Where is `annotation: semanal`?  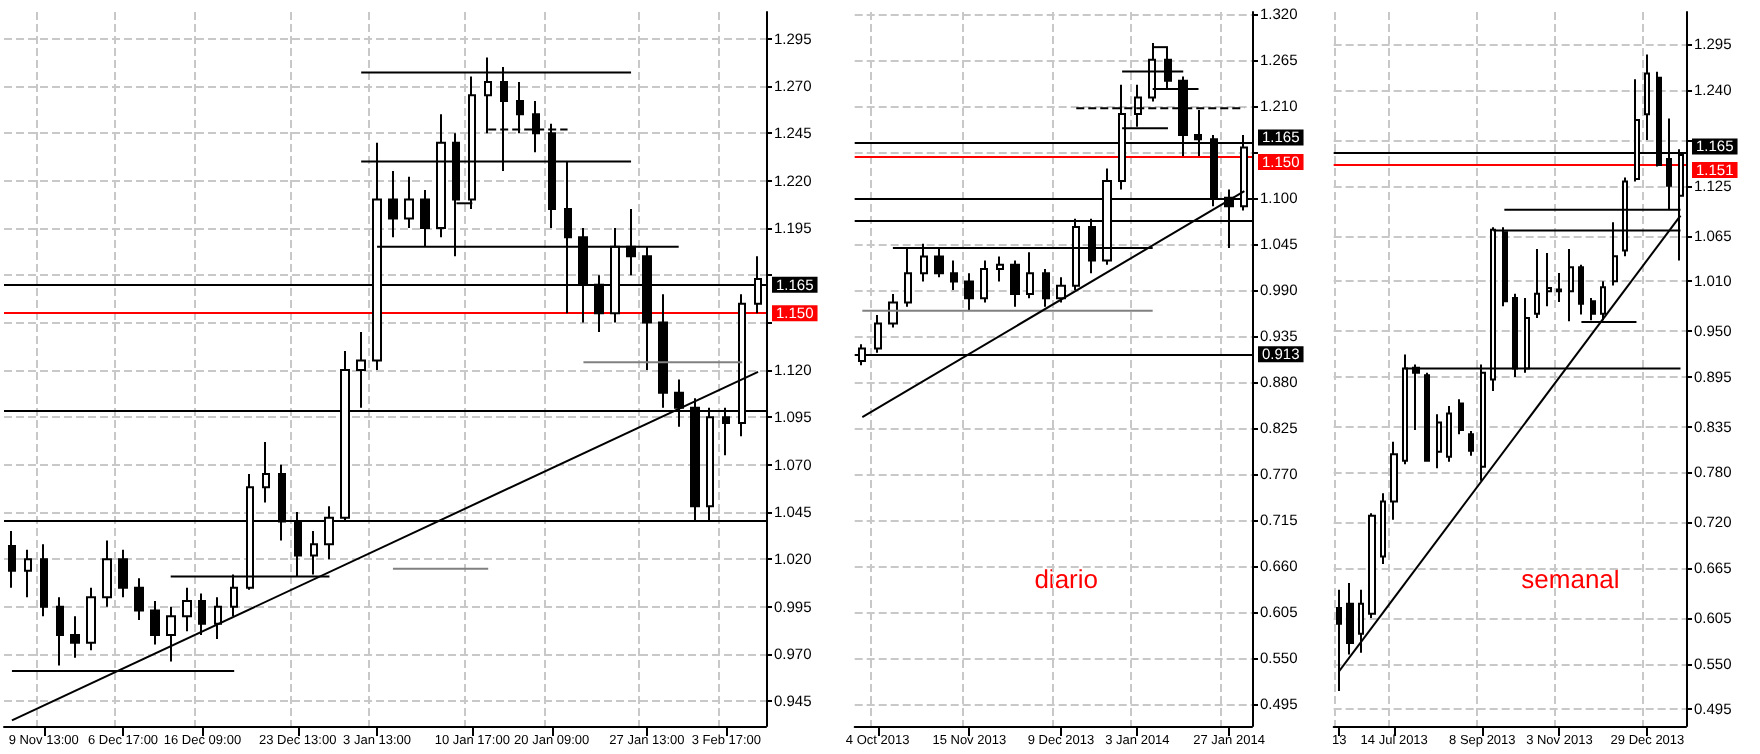
annotation: semanal is located at coordinates (1570, 578).